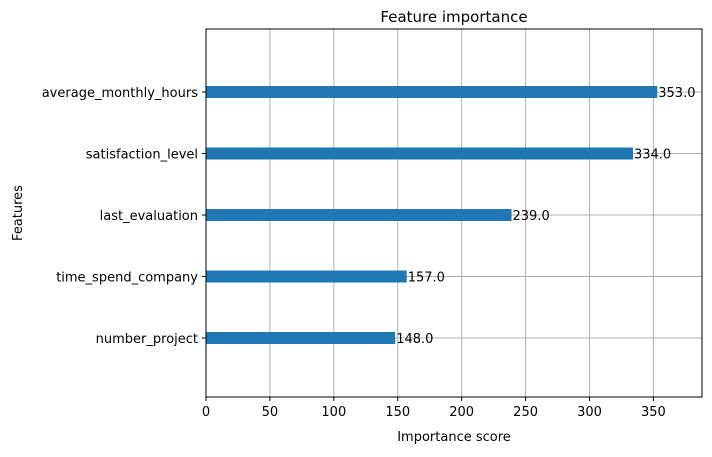 This screenshot has width=712, height=457. I want to click on y-tick-label: time_spend_company, so click(127, 278).